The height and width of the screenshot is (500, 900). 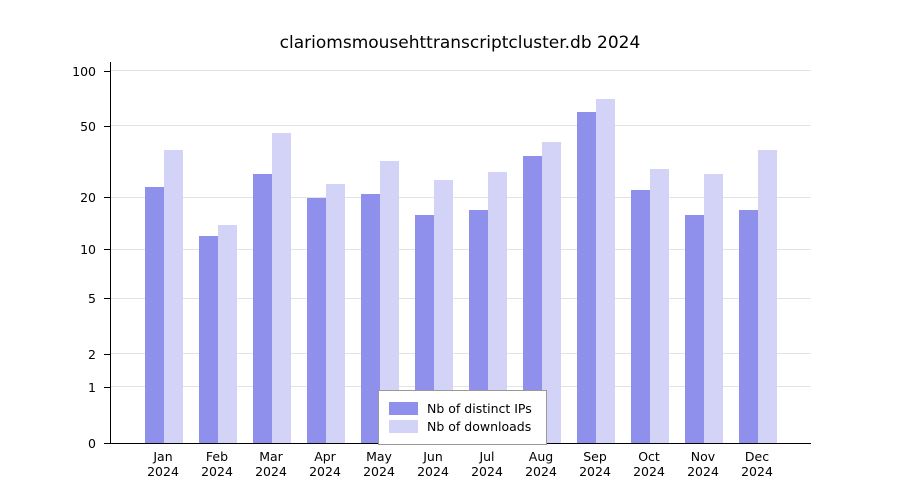 I want to click on bar-downloads-jun, so click(x=443, y=311).